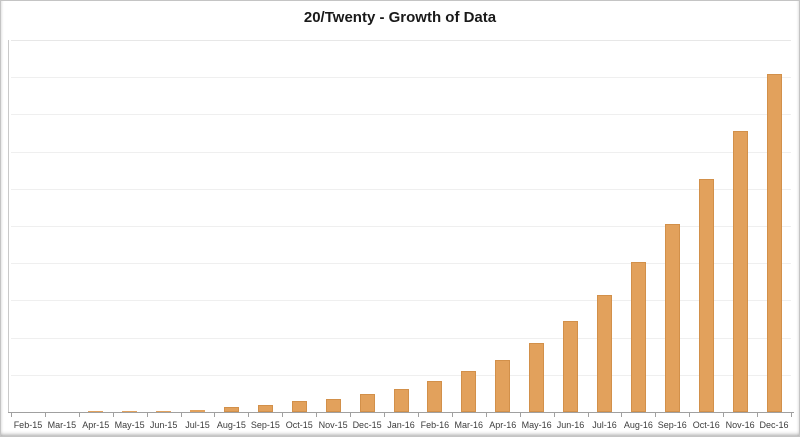 The width and height of the screenshot is (800, 437). I want to click on x-axis-label: May-15, so click(129, 425).